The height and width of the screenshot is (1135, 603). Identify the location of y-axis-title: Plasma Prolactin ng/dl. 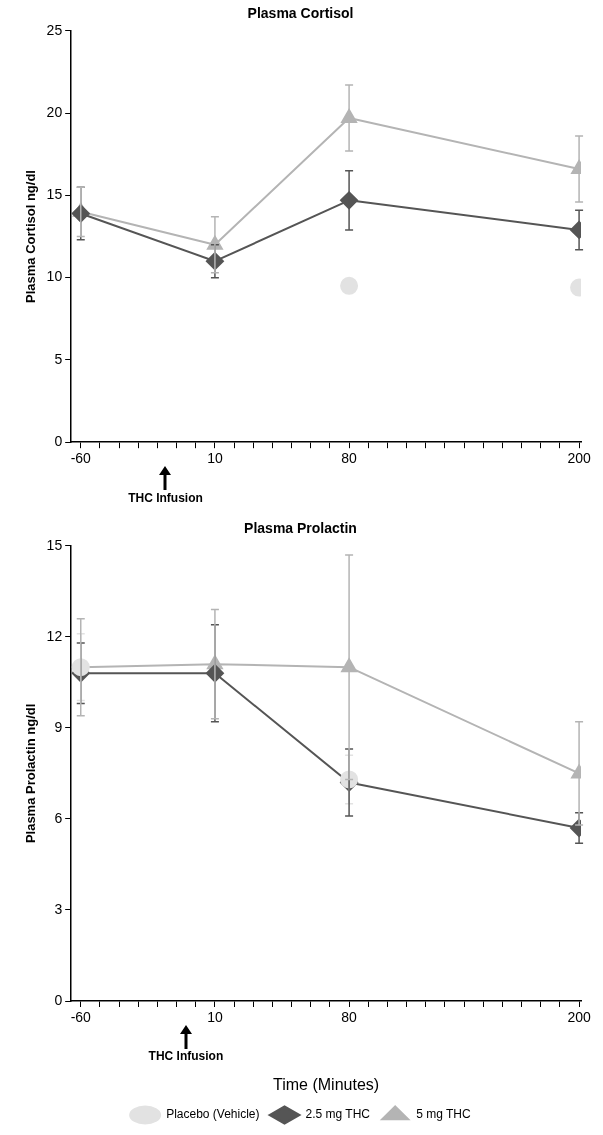
(31, 773).